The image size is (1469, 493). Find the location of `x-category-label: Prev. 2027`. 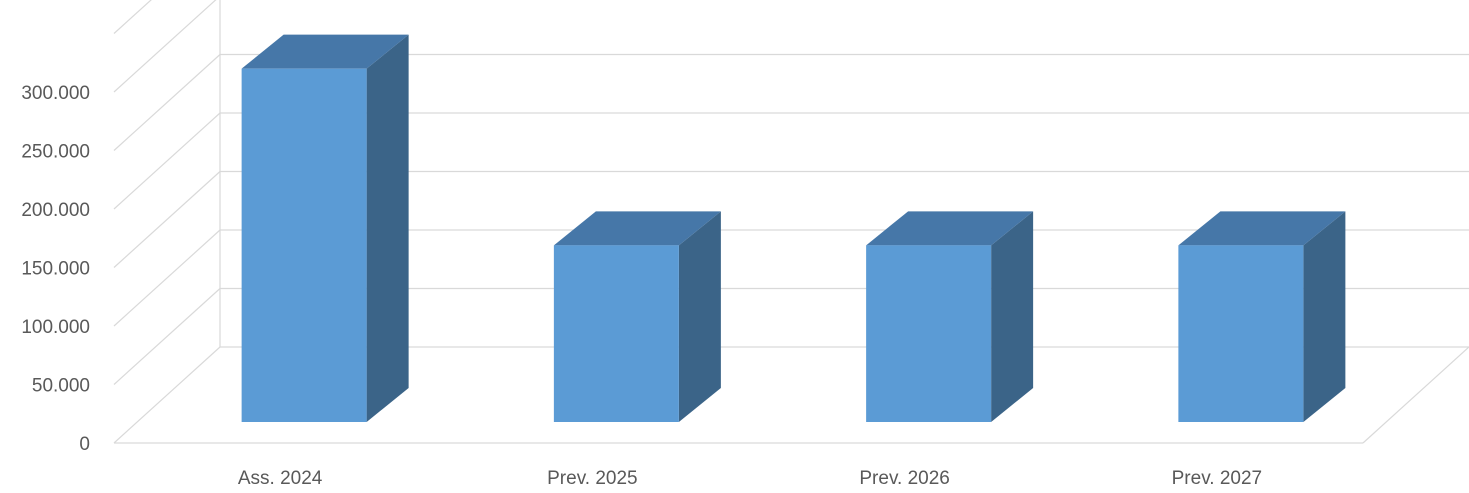

x-category-label: Prev. 2027 is located at coordinates (1217, 478).